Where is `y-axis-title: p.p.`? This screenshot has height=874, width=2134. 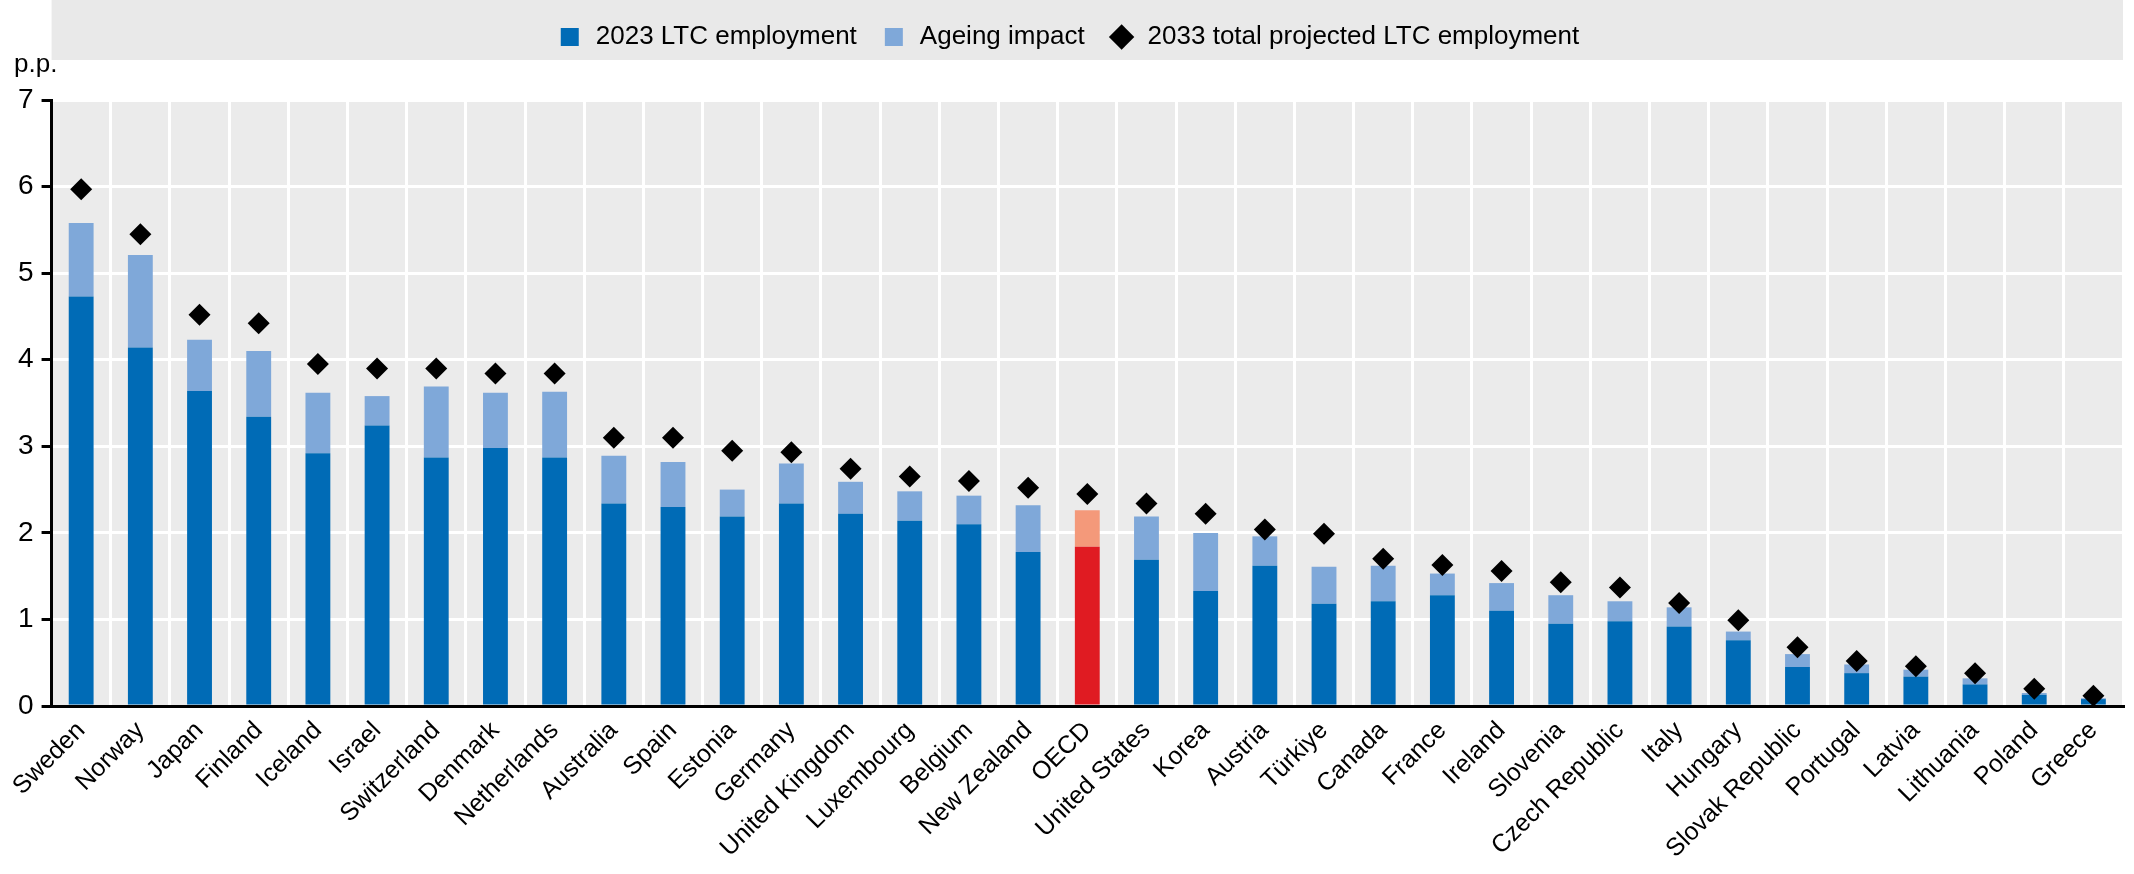 y-axis-title: p.p. is located at coordinates (36, 63).